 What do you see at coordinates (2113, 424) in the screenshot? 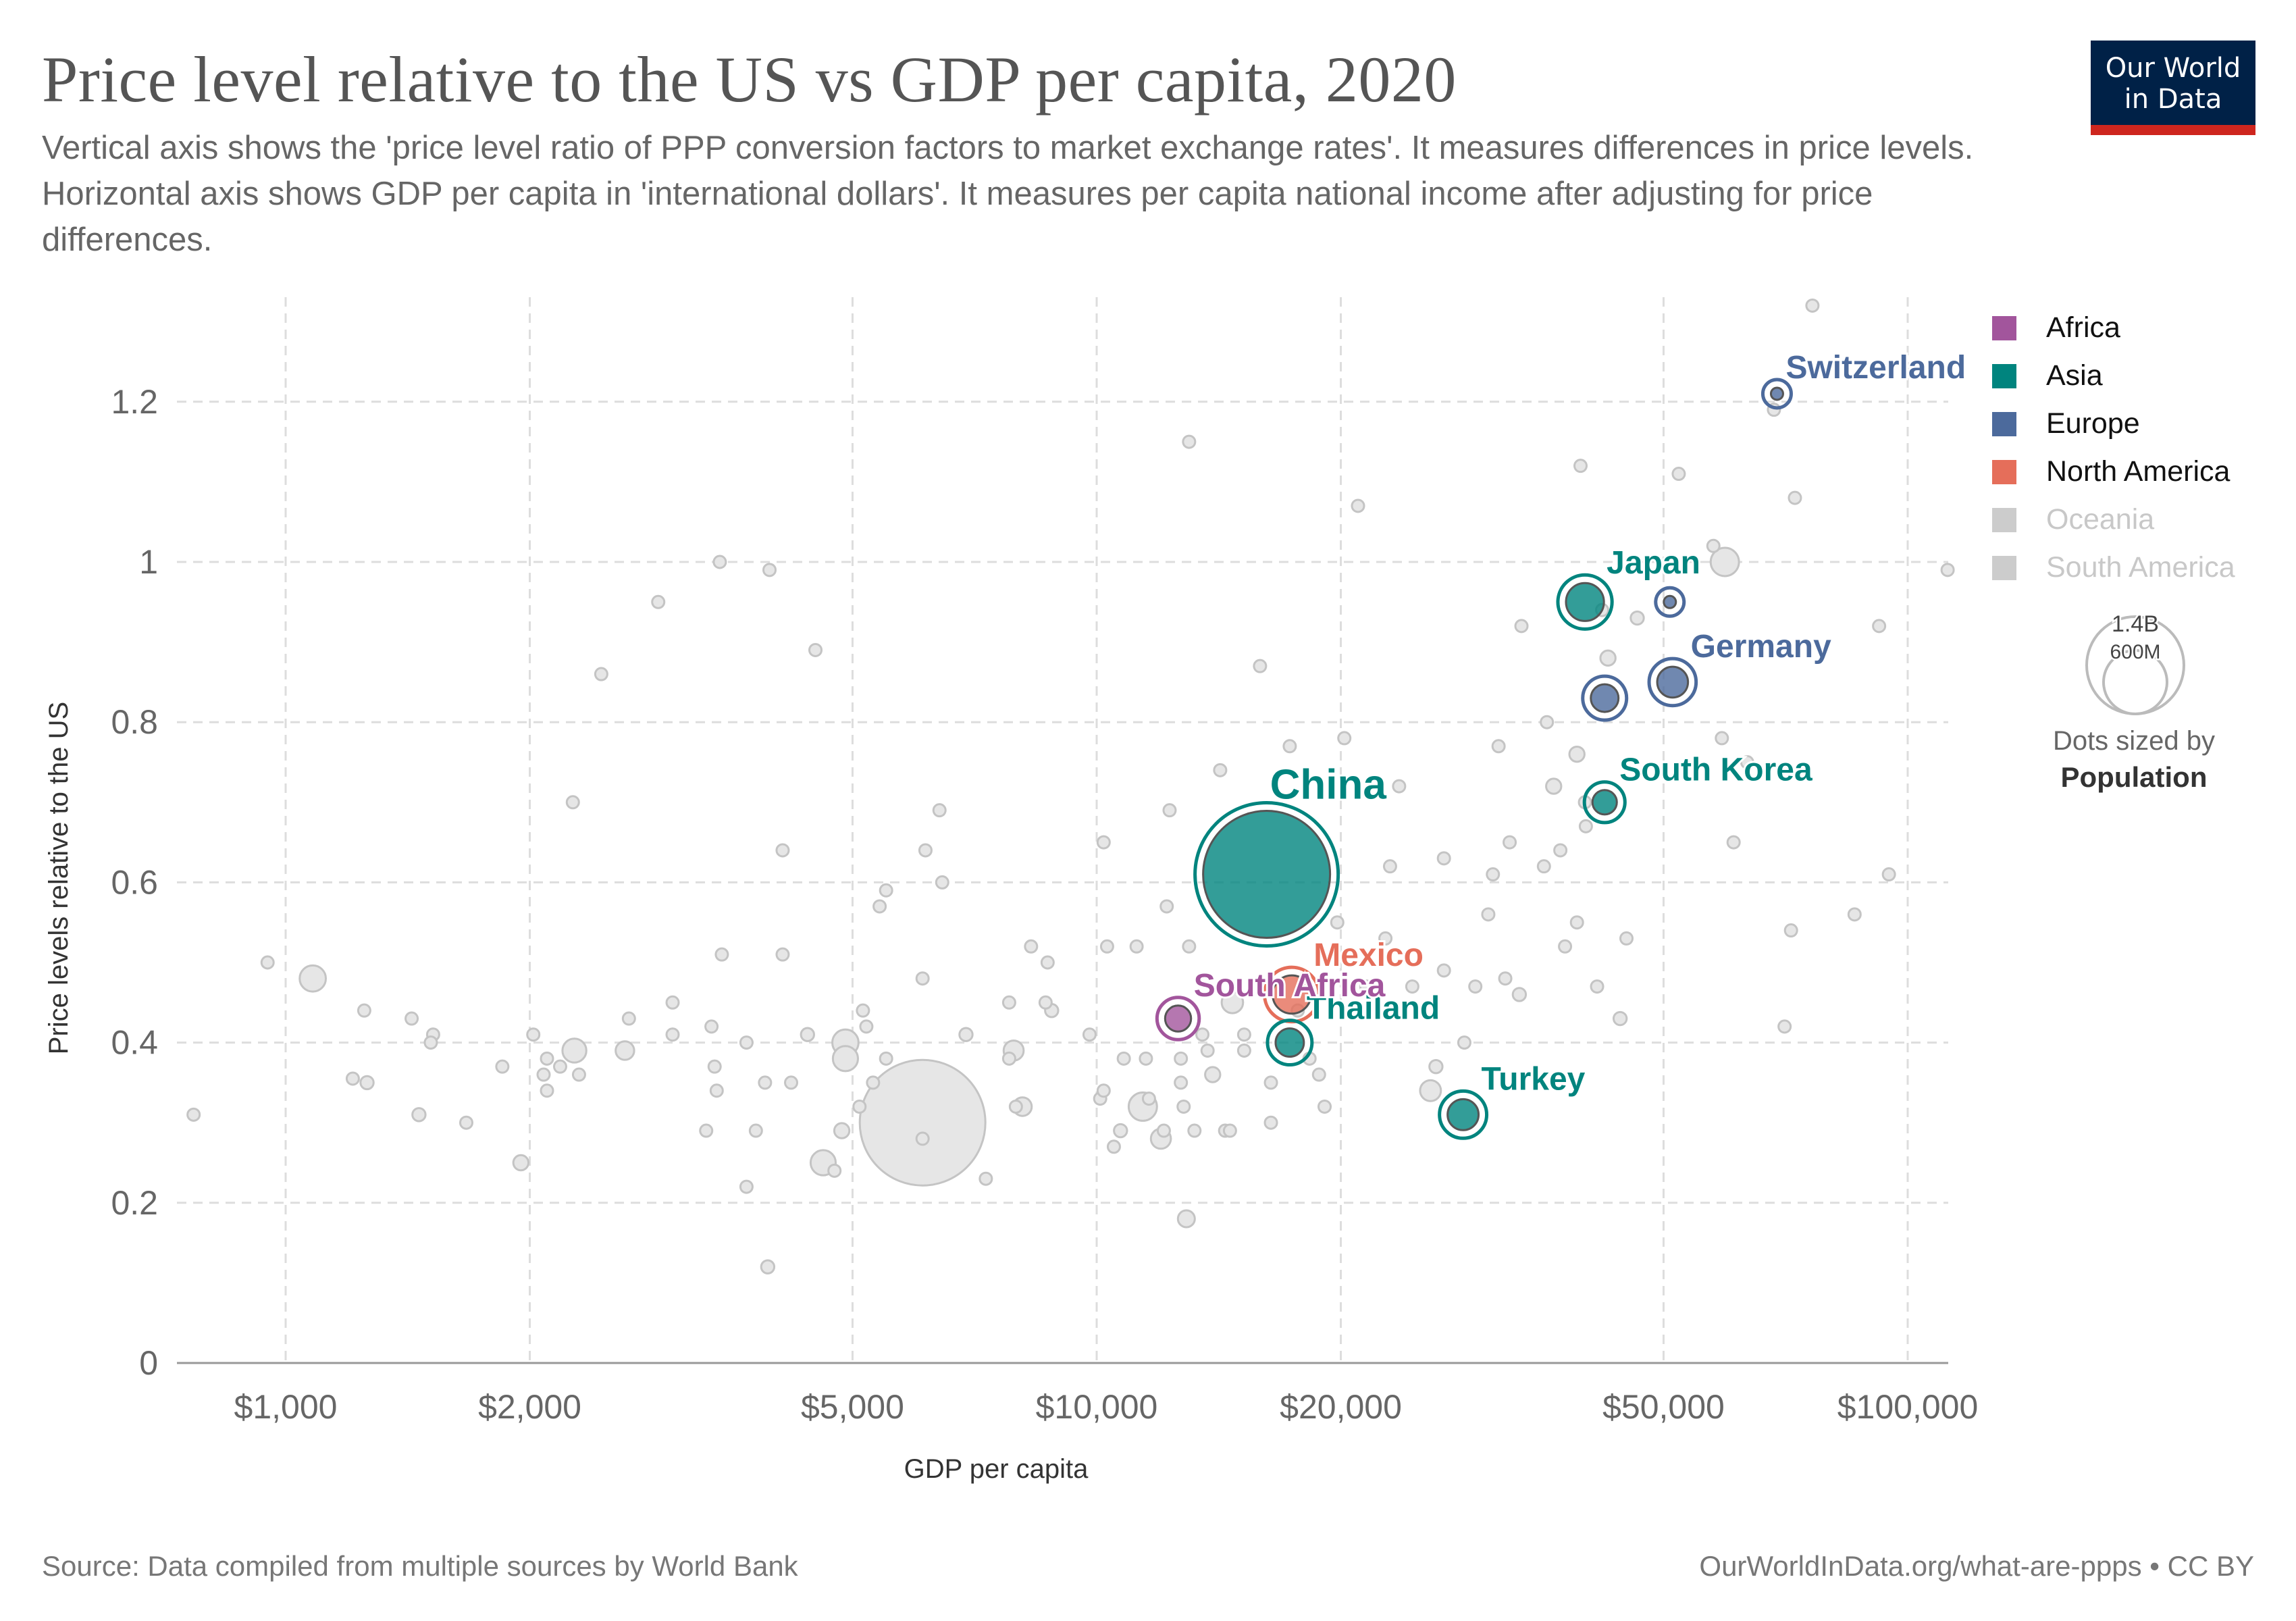
I see `legend-item: Europe` at bounding box center [2113, 424].